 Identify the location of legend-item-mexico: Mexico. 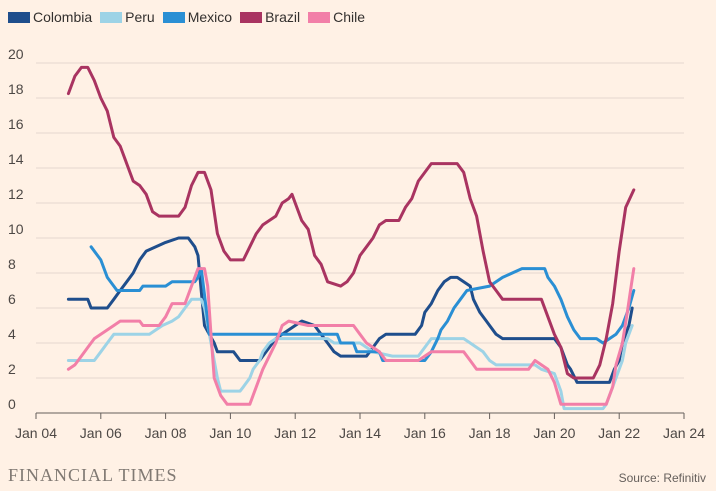
(197, 17).